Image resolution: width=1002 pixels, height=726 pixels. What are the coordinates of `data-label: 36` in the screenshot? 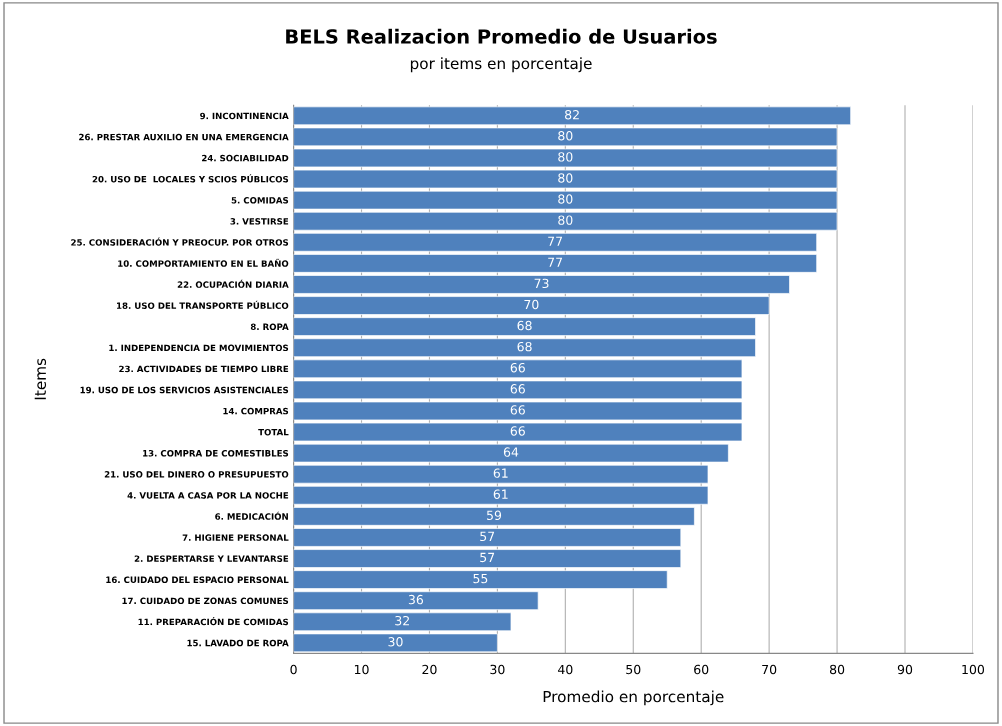 It's located at (416, 599).